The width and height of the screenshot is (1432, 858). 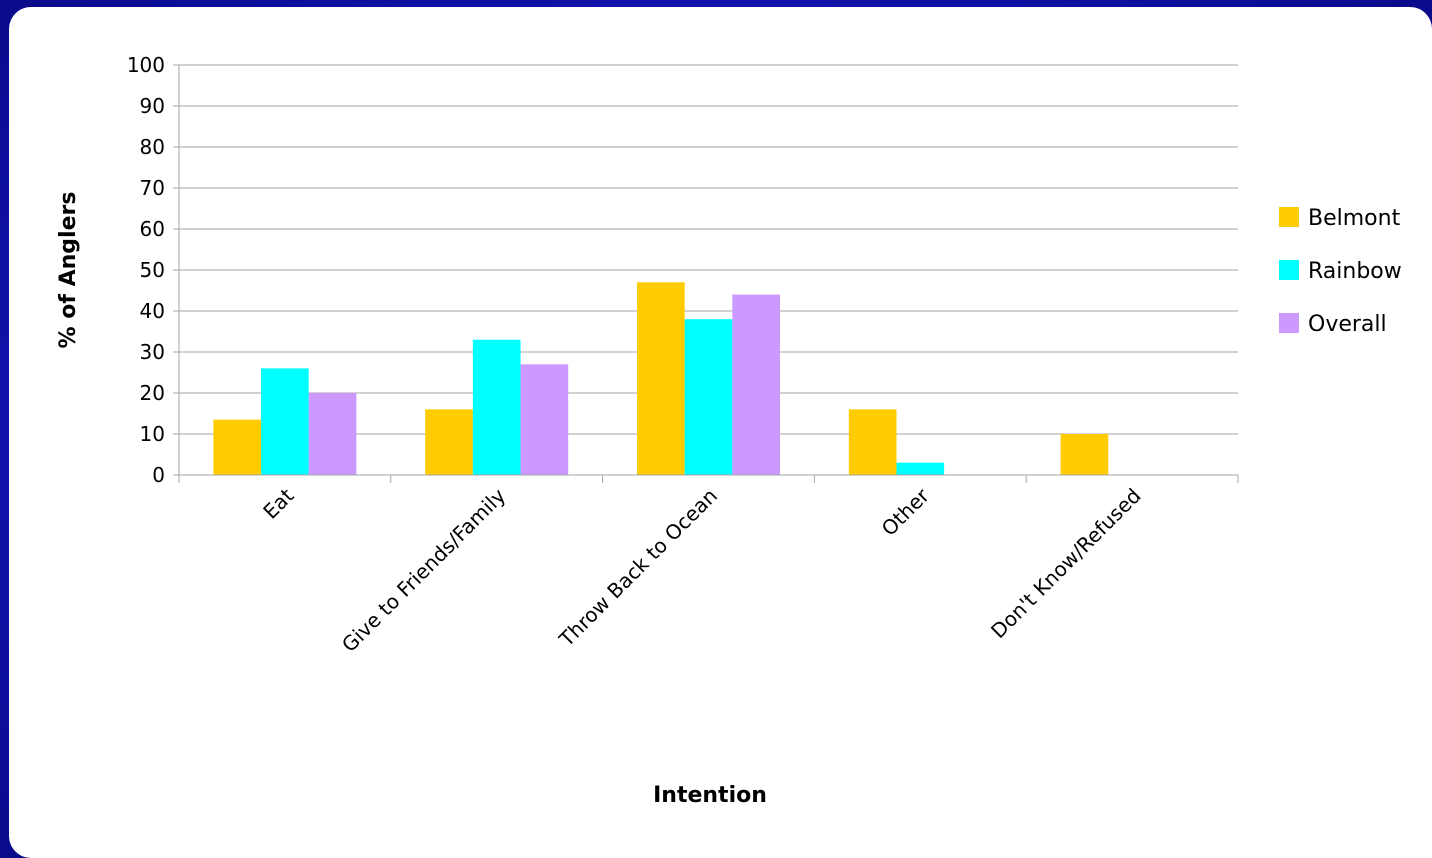 I want to click on x-tick-label: Don't Know/Refused, so click(x=1066, y=564).